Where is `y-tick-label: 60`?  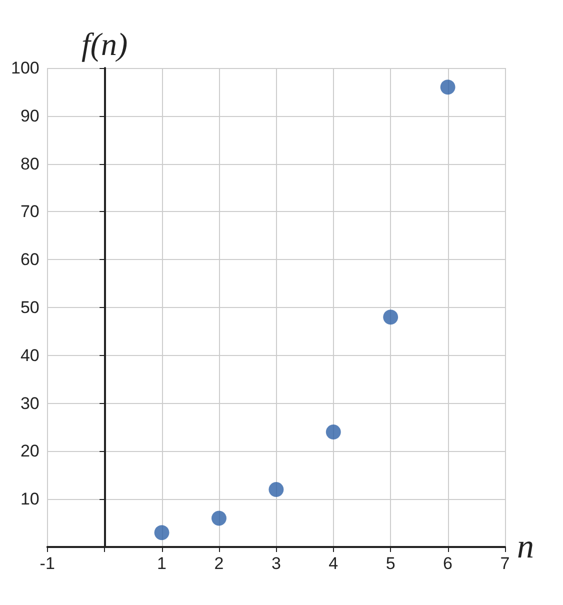 y-tick-label: 60 is located at coordinates (30, 260).